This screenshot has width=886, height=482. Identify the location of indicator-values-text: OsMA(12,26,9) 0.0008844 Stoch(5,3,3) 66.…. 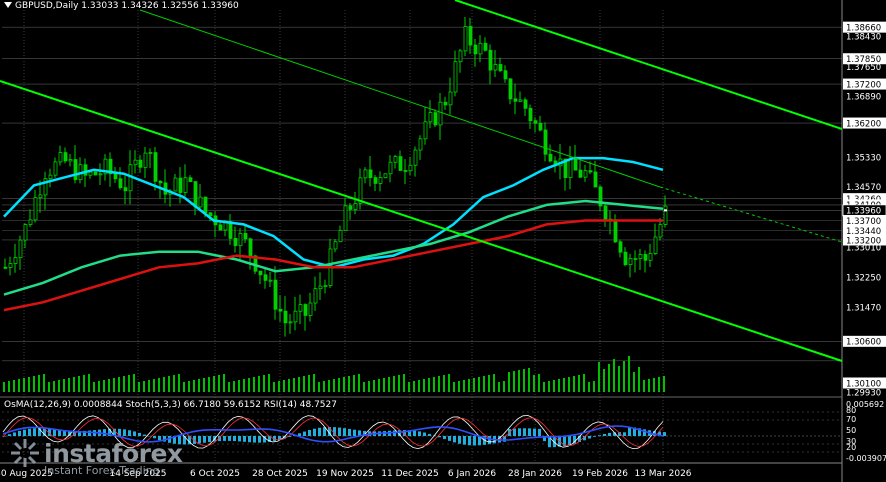
(170, 405).